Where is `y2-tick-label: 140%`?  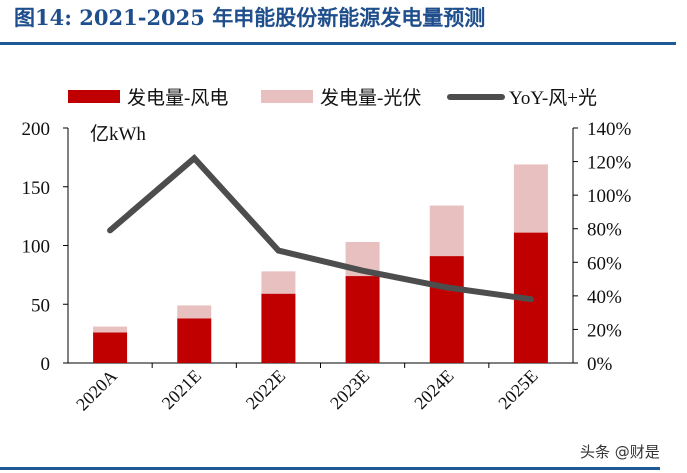 y2-tick-label: 140% is located at coordinates (609, 129).